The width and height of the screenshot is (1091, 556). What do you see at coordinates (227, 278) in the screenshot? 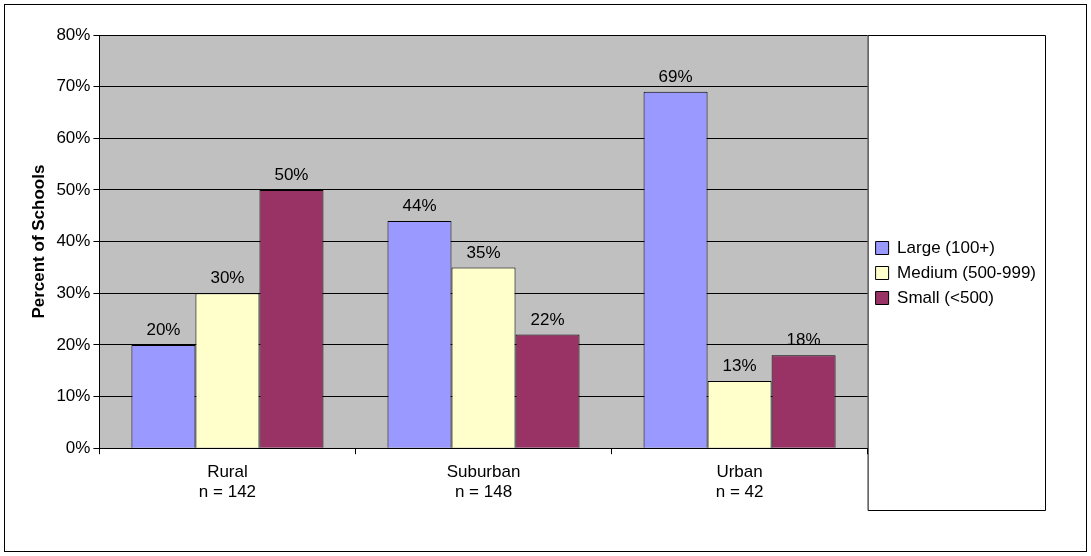
I see `data-label: 30%` at bounding box center [227, 278].